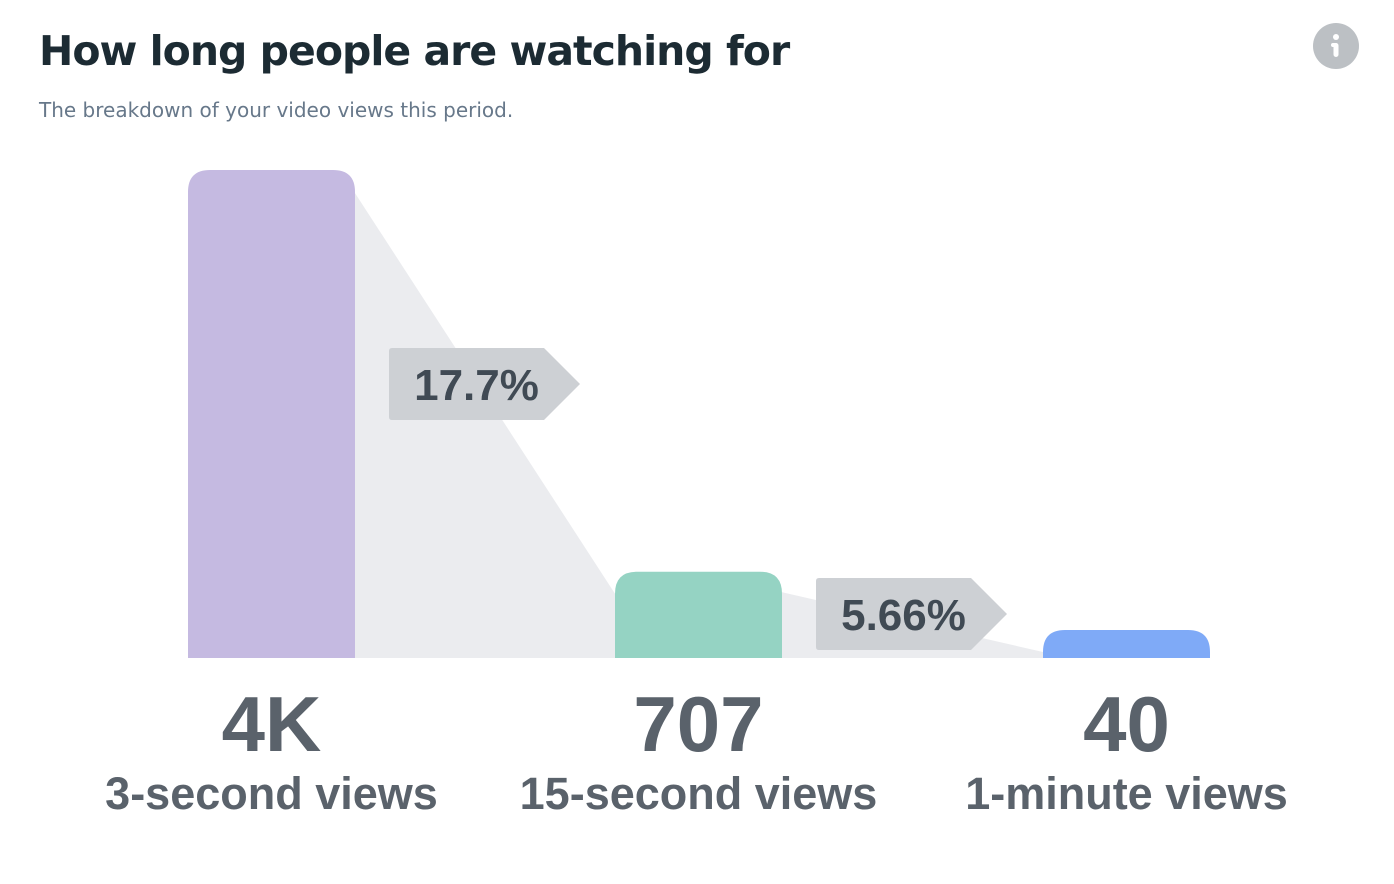 The image size is (1394, 884). Describe the element at coordinates (476, 385) in the screenshot. I see `drop-rate-label: 17.7%` at that location.